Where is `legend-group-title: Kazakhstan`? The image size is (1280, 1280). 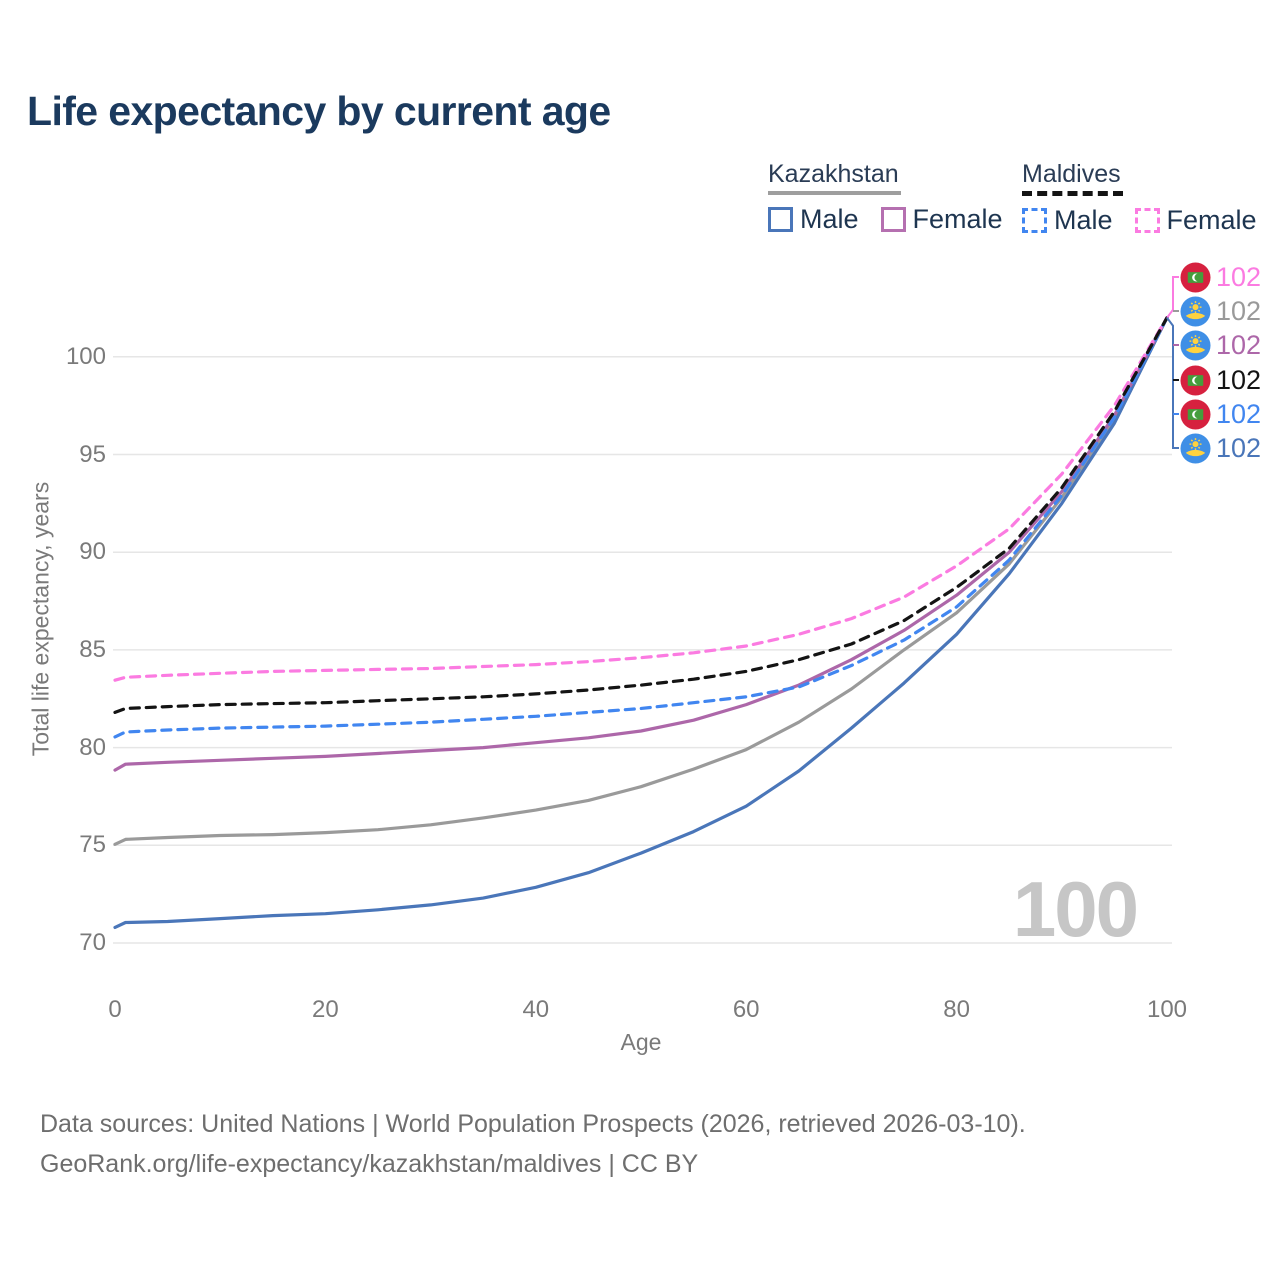 legend-group-title: Kazakhstan is located at coordinates (833, 174).